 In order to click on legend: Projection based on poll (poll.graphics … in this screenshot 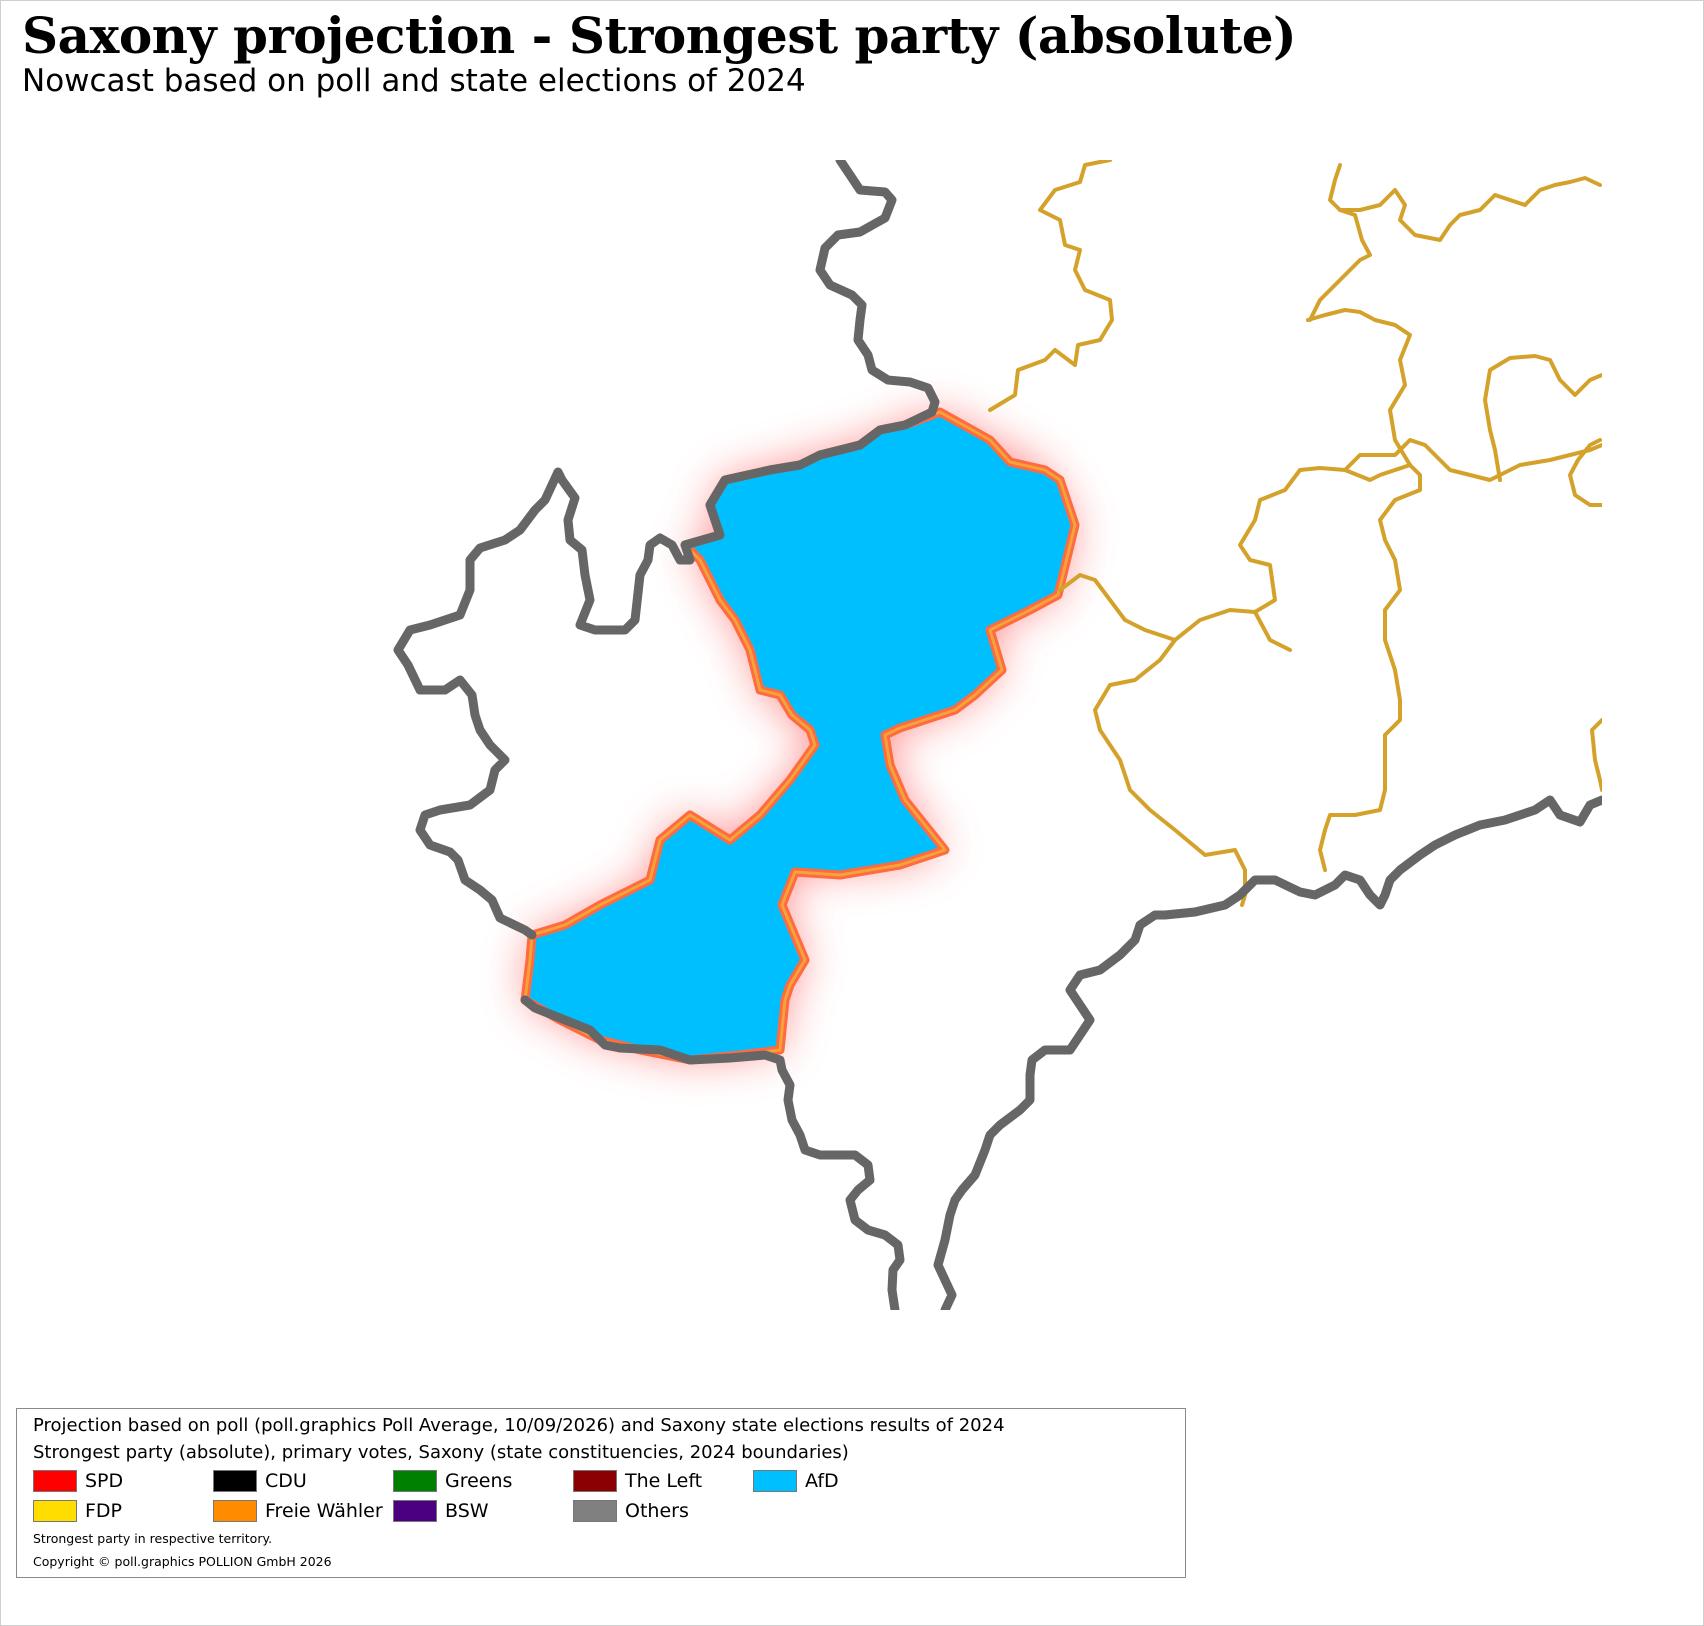, I will do `click(601, 1493)`.